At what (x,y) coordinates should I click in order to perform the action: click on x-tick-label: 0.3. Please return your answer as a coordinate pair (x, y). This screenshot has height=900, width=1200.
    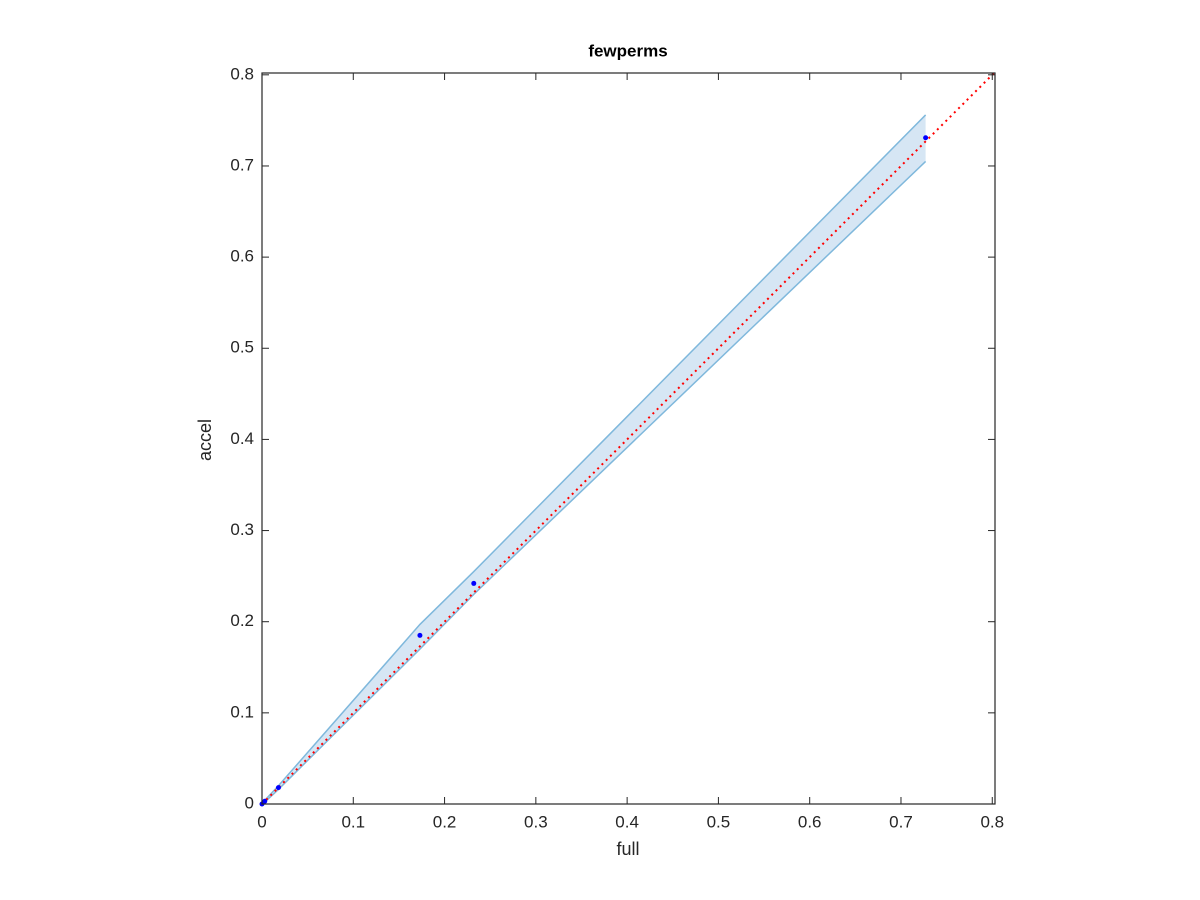
    Looking at the image, I should click on (536, 821).